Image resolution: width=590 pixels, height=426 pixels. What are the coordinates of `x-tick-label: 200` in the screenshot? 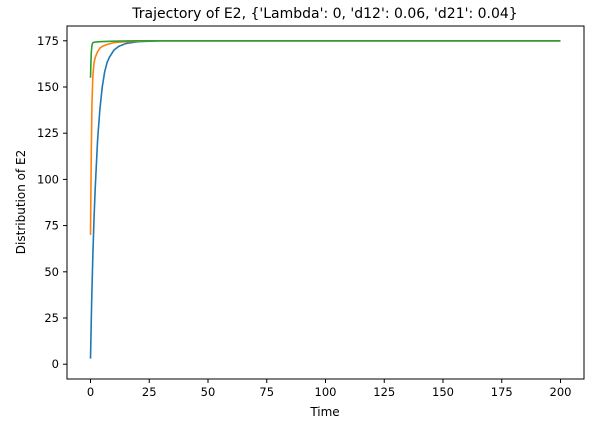 It's located at (561, 392).